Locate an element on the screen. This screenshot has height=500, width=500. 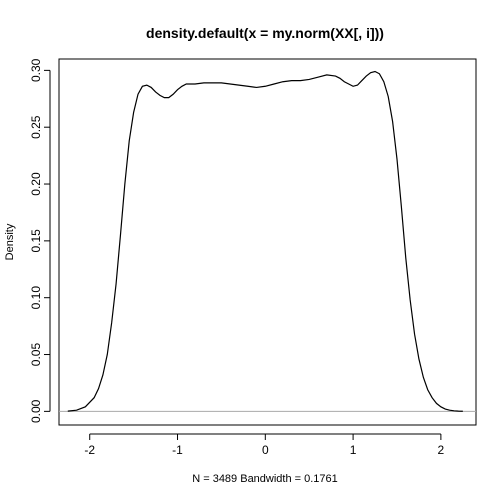
y-tick-label: 0.10 is located at coordinates (36, 298).